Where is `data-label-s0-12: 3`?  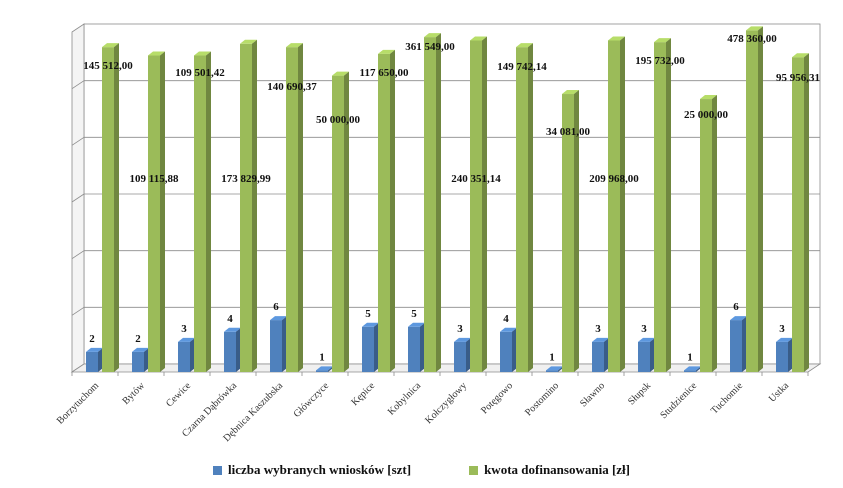 data-label-s0-12: 3 is located at coordinates (644, 329).